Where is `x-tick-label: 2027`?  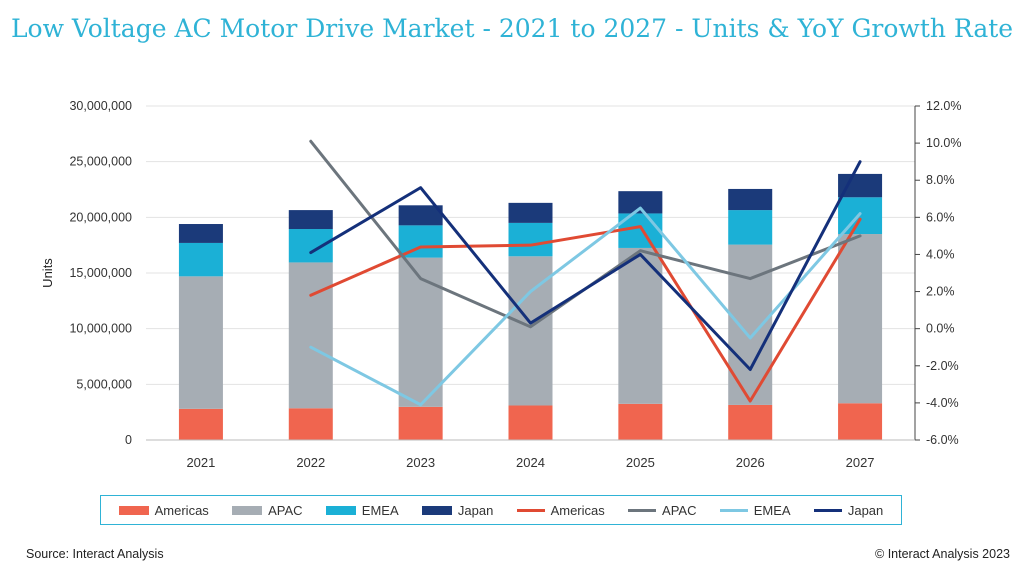
x-tick-label: 2027 is located at coordinates (860, 462).